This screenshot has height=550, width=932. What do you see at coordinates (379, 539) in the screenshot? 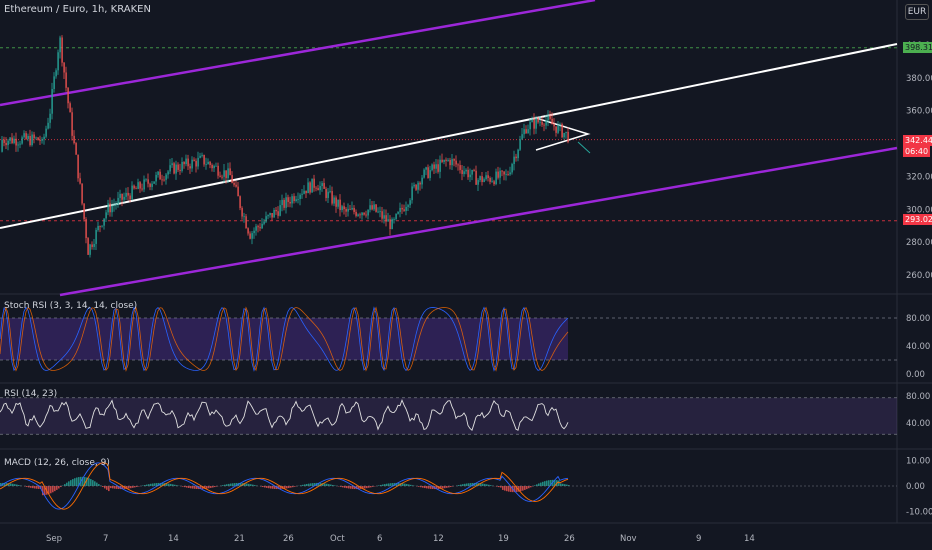
I see `x-axis-tick-6: 6` at bounding box center [379, 539].